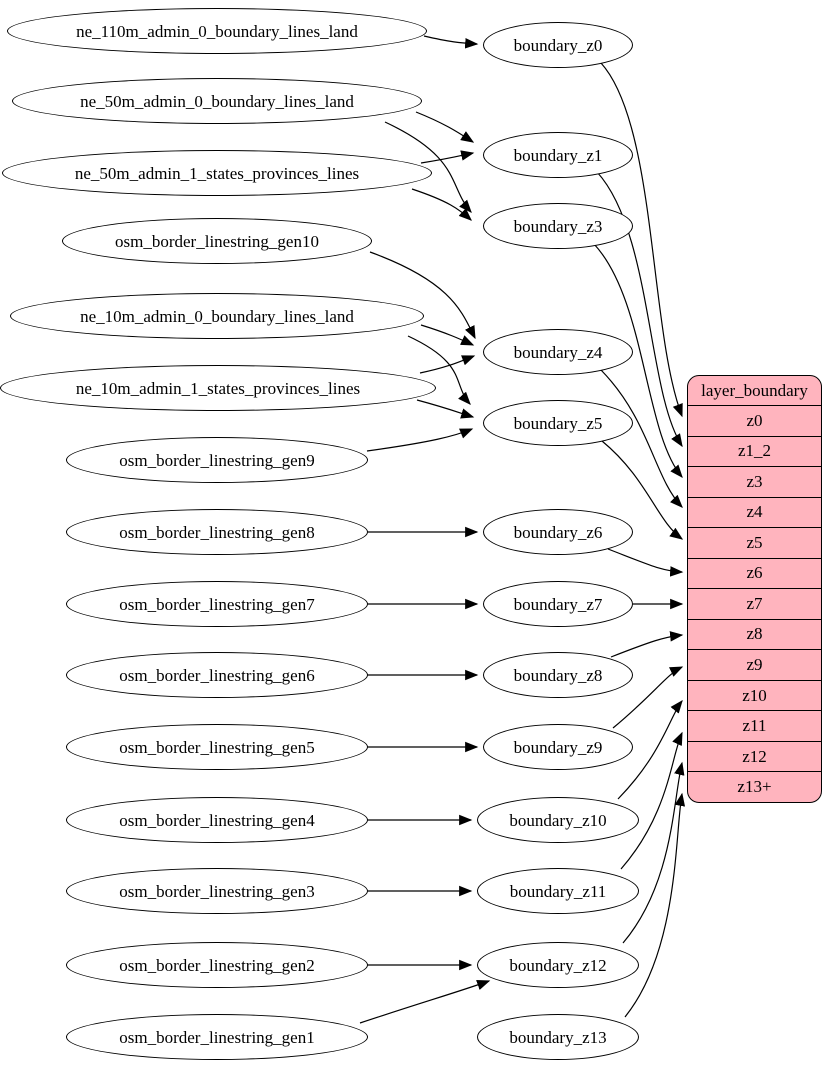  What do you see at coordinates (754, 542) in the screenshot?
I see `layer-boundary-row-z5: z5` at bounding box center [754, 542].